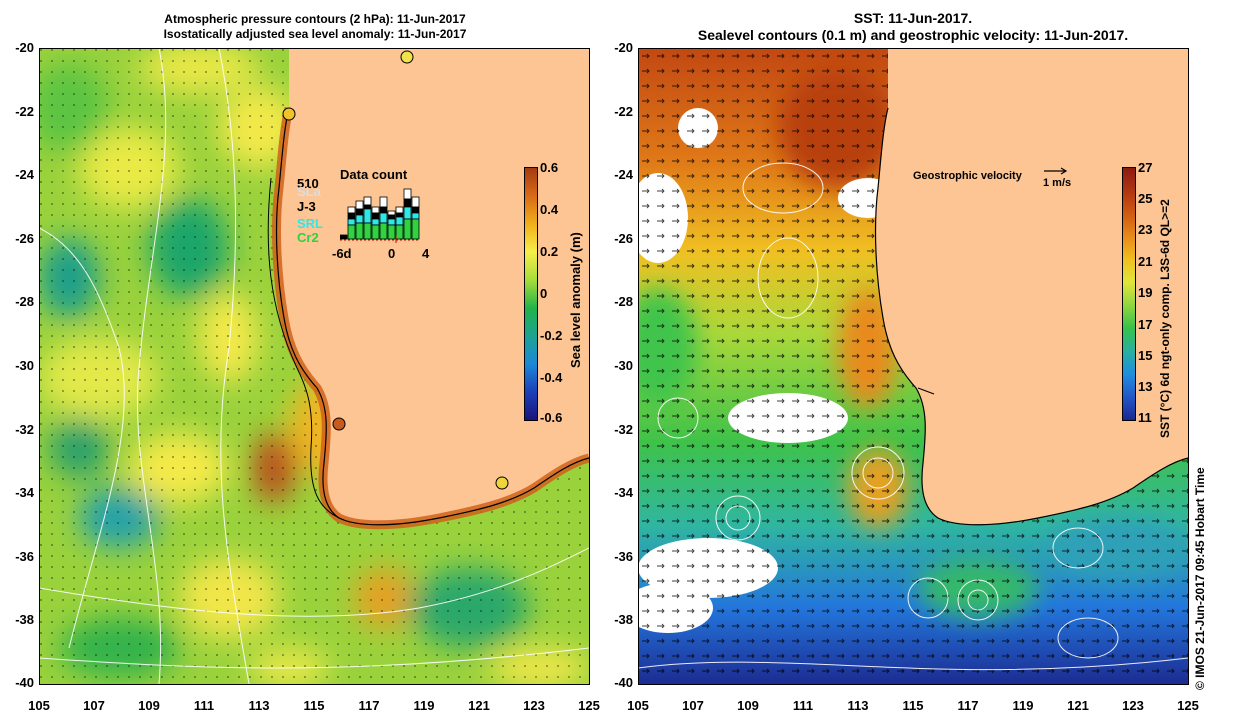 This screenshot has height=720, width=1250. Describe the element at coordinates (1145, 386) in the screenshot. I see `colorbar-tick: 13` at that location.